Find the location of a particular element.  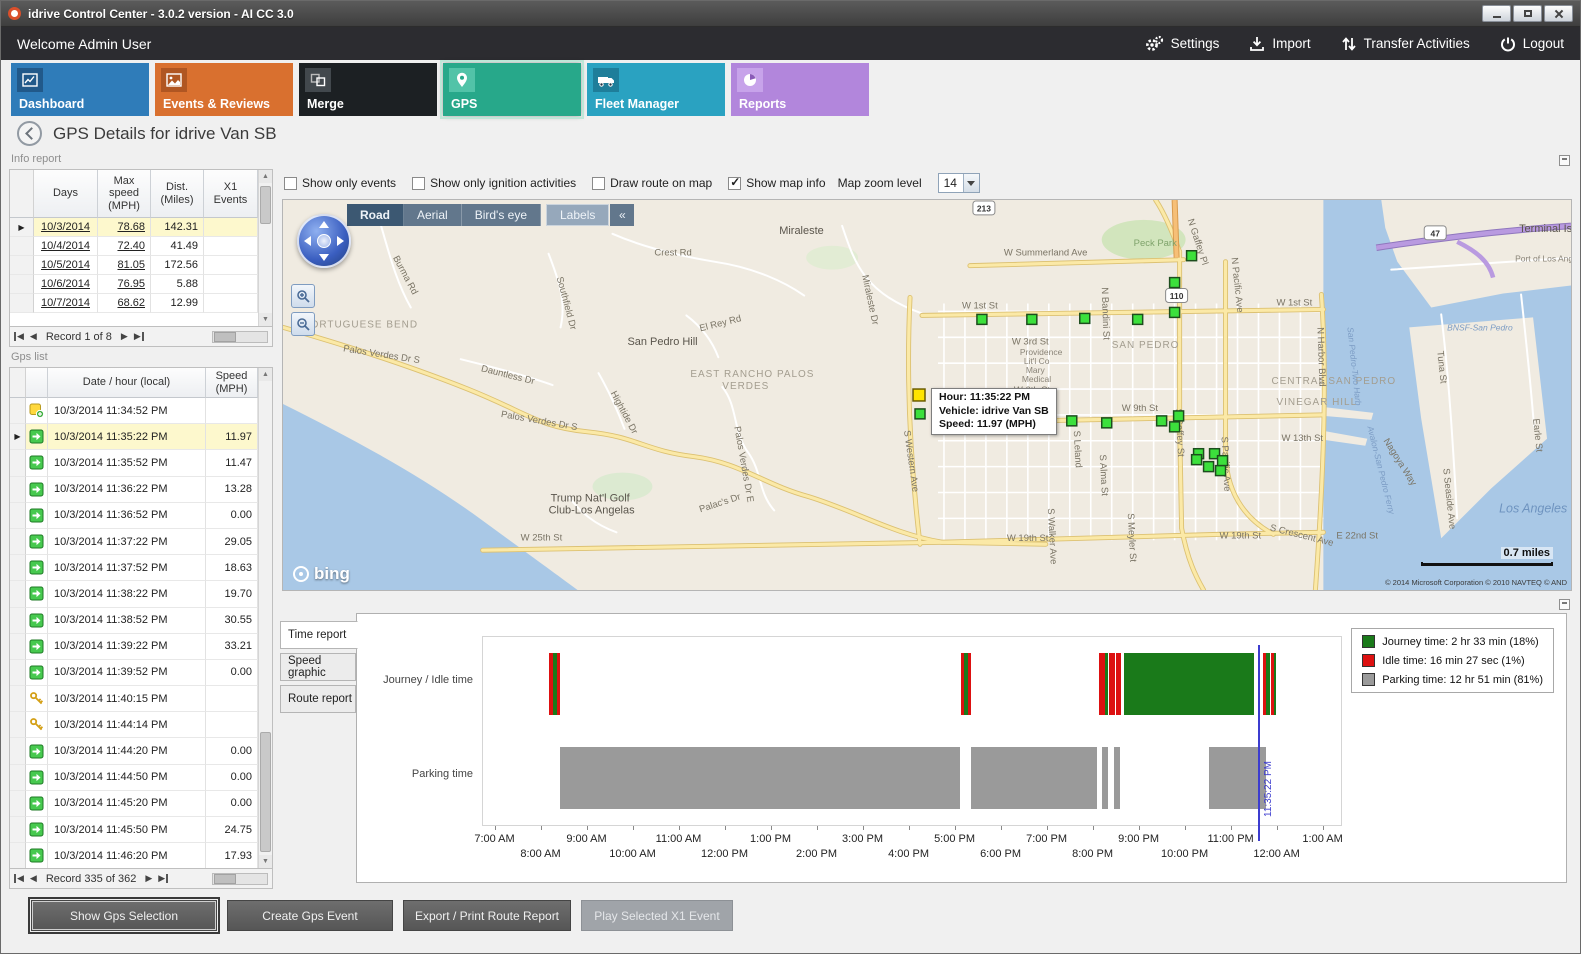

pan-west-icon is located at coordinates (307, 241).